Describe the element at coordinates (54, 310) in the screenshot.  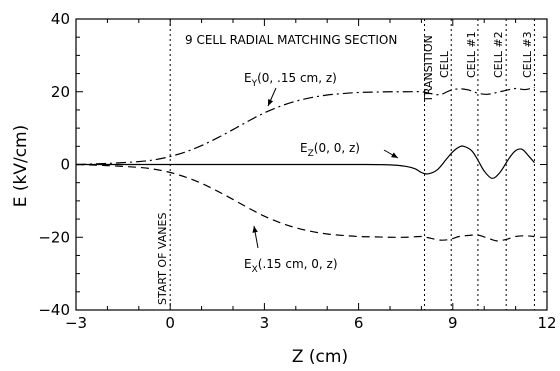
I see `y-tick-label: −40` at that location.